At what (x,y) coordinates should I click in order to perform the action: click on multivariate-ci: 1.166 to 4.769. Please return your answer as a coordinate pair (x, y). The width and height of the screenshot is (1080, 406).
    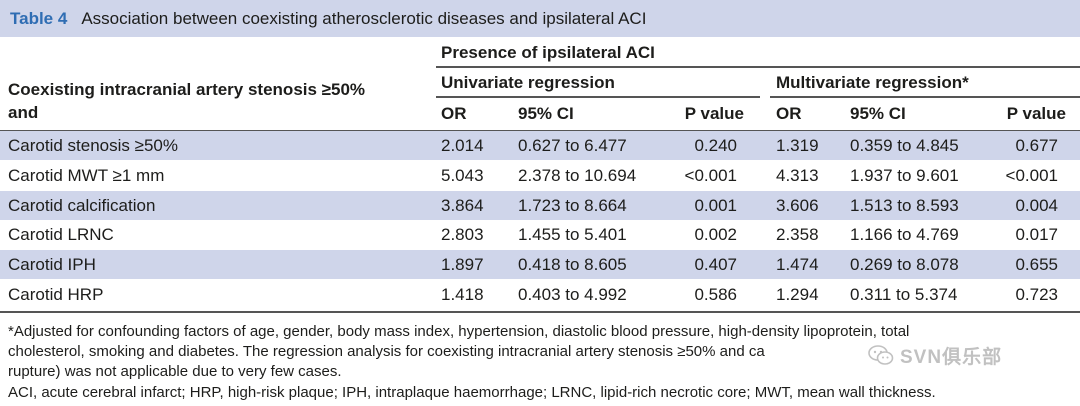
    Looking at the image, I should click on (904, 234).